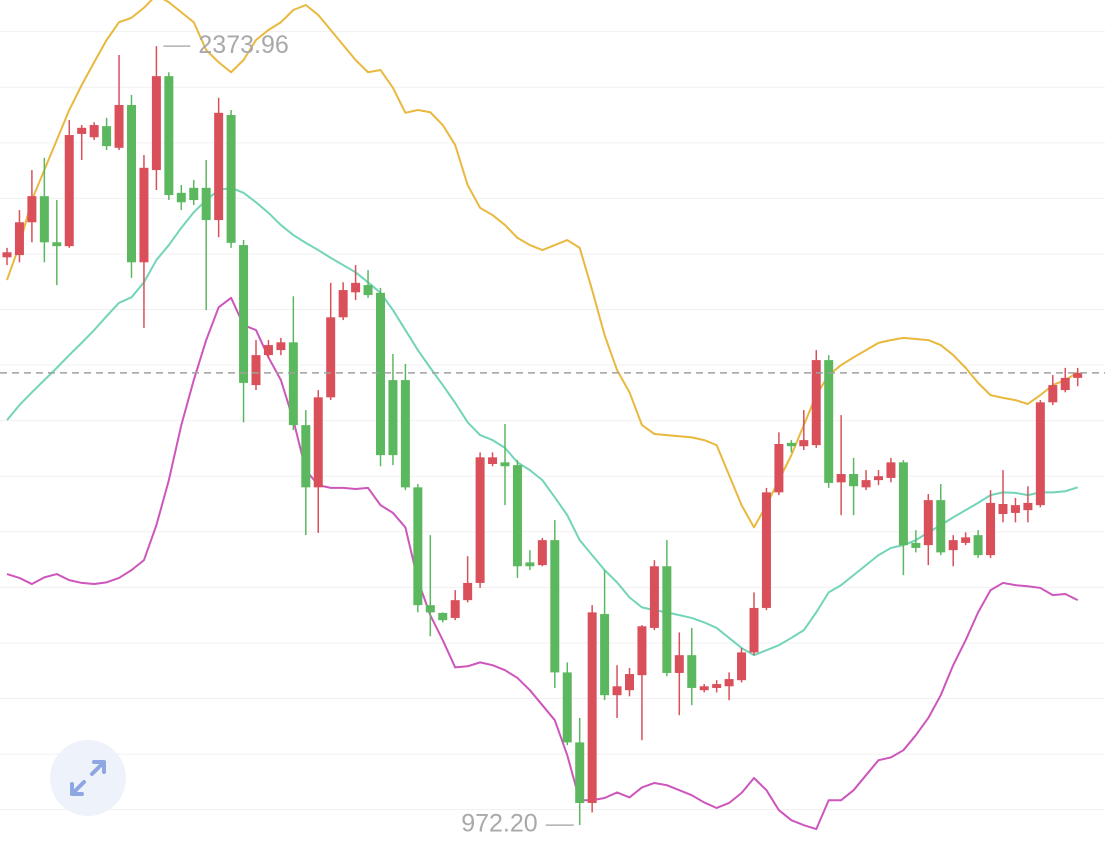  I want to click on expand-icon, so click(88, 778).